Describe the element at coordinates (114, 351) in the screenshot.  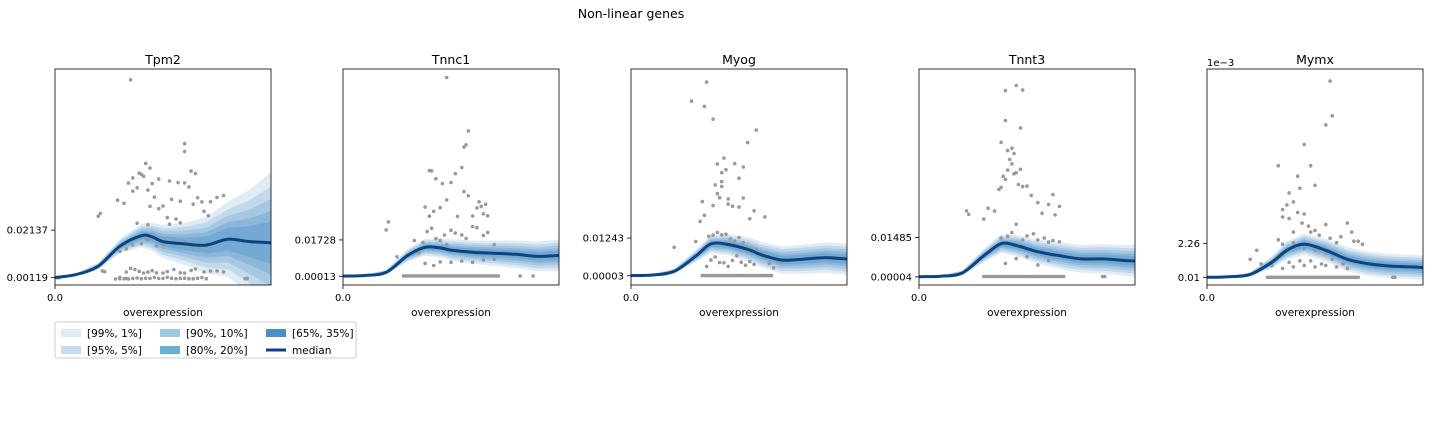
I see `legend-label: [95%, 5%]` at that location.